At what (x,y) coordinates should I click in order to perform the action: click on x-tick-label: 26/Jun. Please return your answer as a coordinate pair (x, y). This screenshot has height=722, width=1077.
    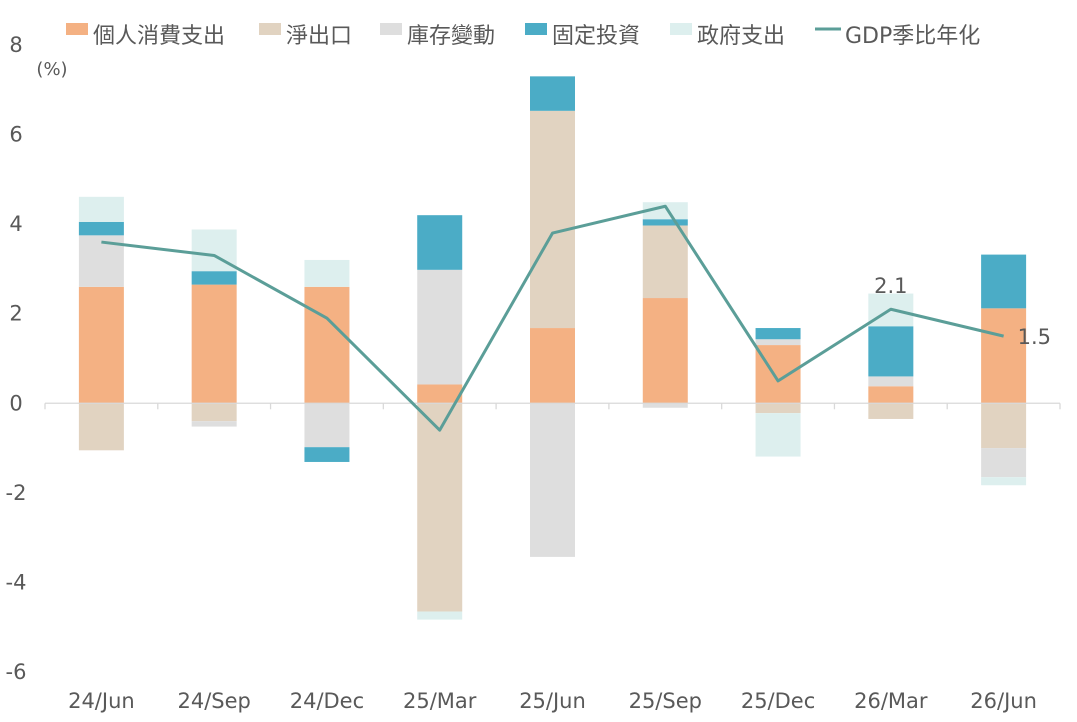
    Looking at the image, I should click on (1003, 701).